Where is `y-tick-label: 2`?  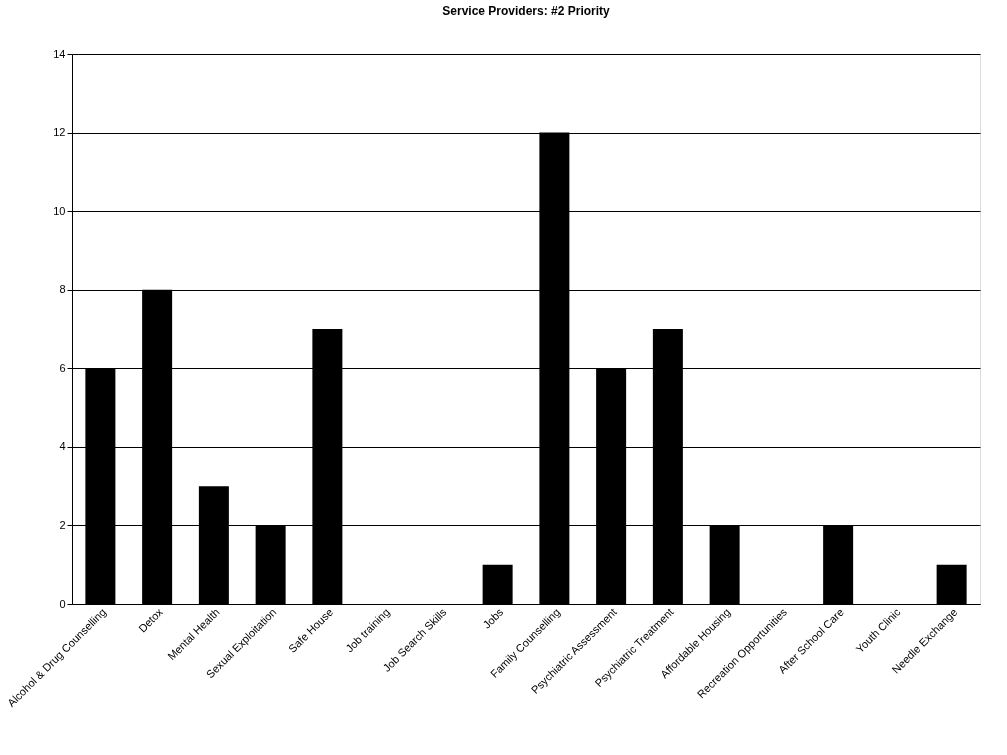
y-tick-label: 2 is located at coordinates (62, 524).